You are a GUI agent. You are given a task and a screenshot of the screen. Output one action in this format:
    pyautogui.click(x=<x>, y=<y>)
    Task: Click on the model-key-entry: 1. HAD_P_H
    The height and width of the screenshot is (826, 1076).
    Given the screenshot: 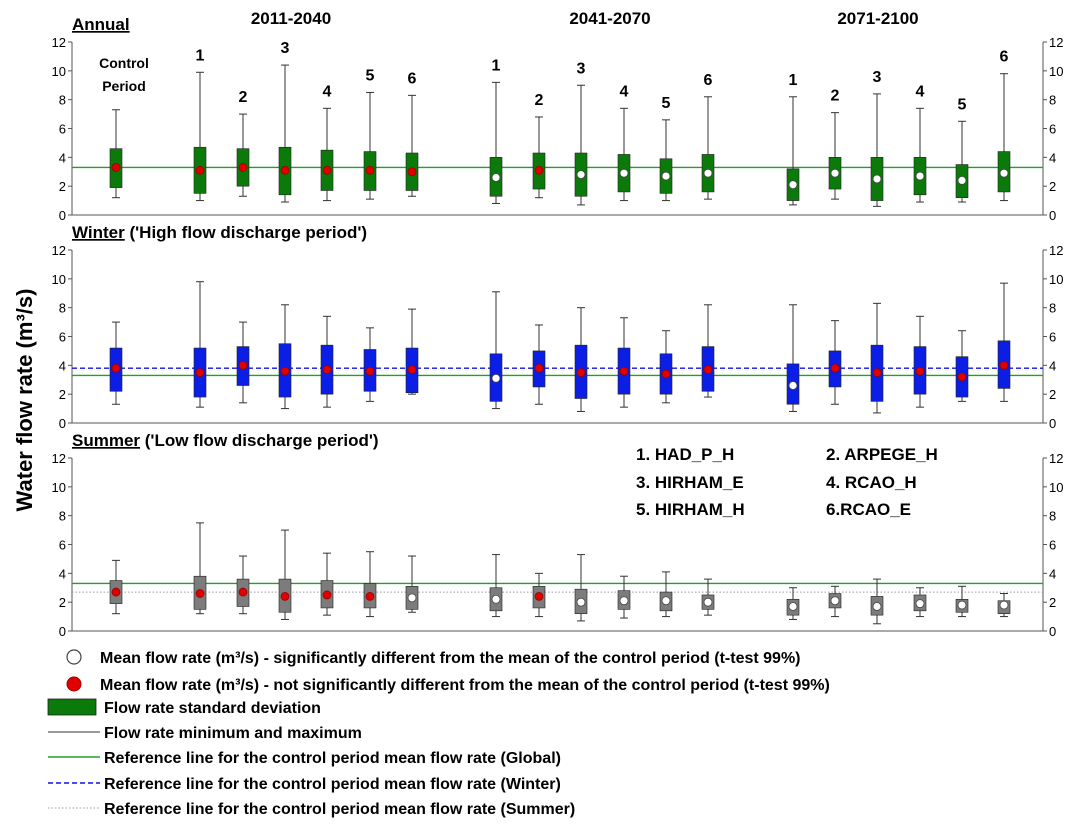 What is the action you would take?
    pyautogui.click(x=685, y=454)
    